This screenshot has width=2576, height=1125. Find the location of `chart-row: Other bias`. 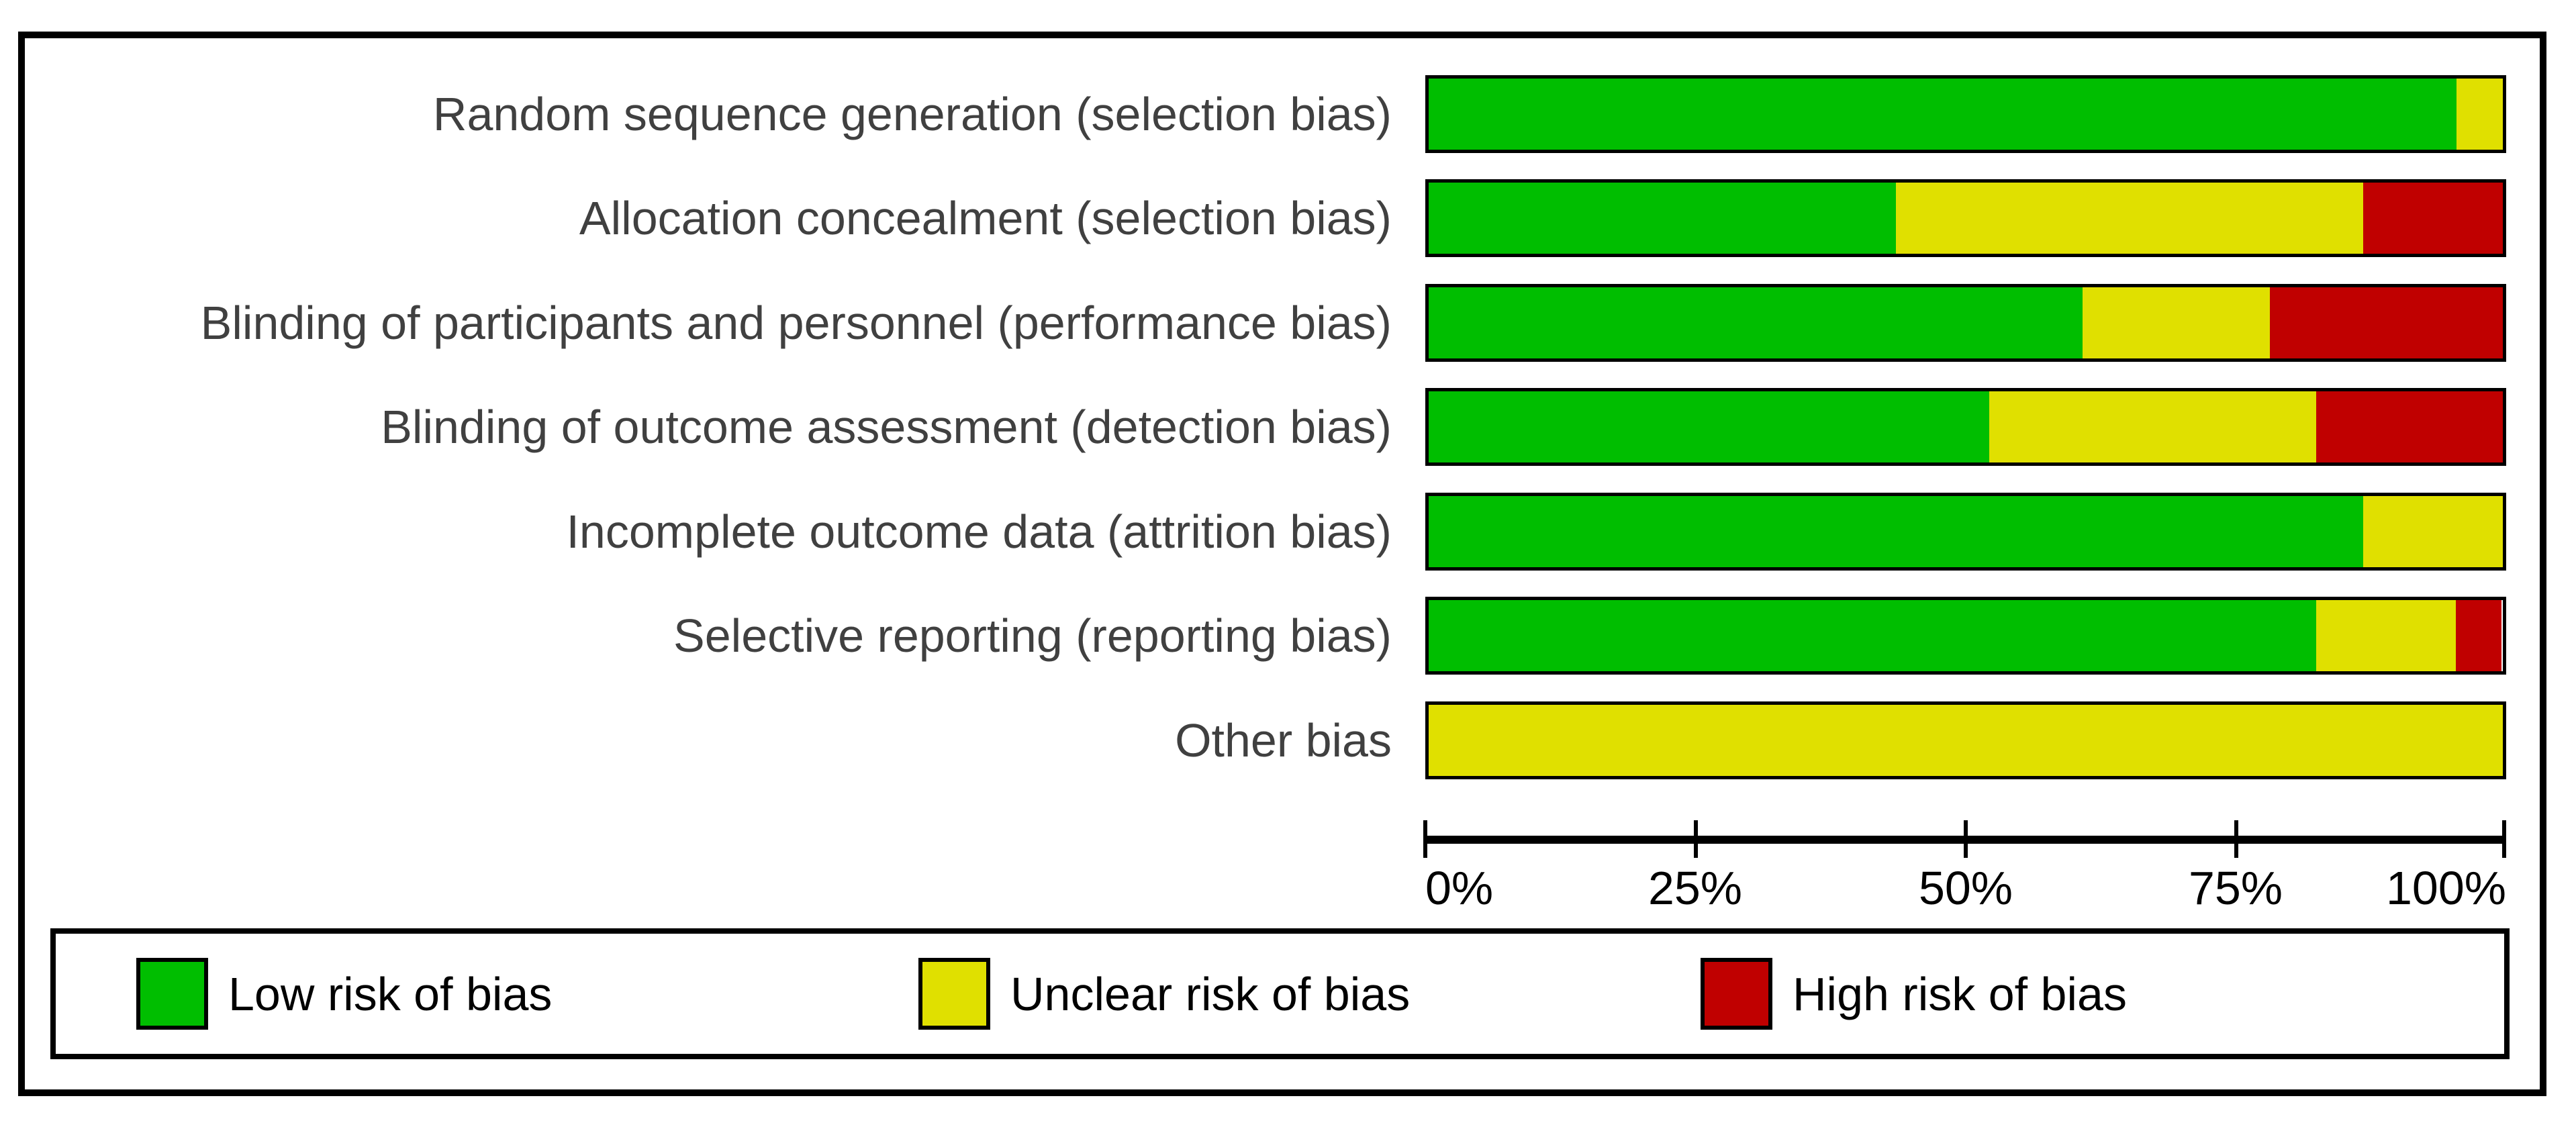

chart-row: Other bias is located at coordinates (1282, 740).